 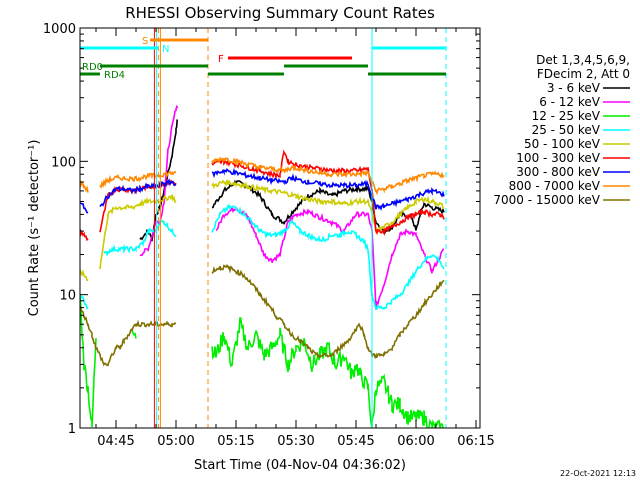 What do you see at coordinates (295, 441) in the screenshot?
I see `x-tick-label-3: 05:30` at bounding box center [295, 441].